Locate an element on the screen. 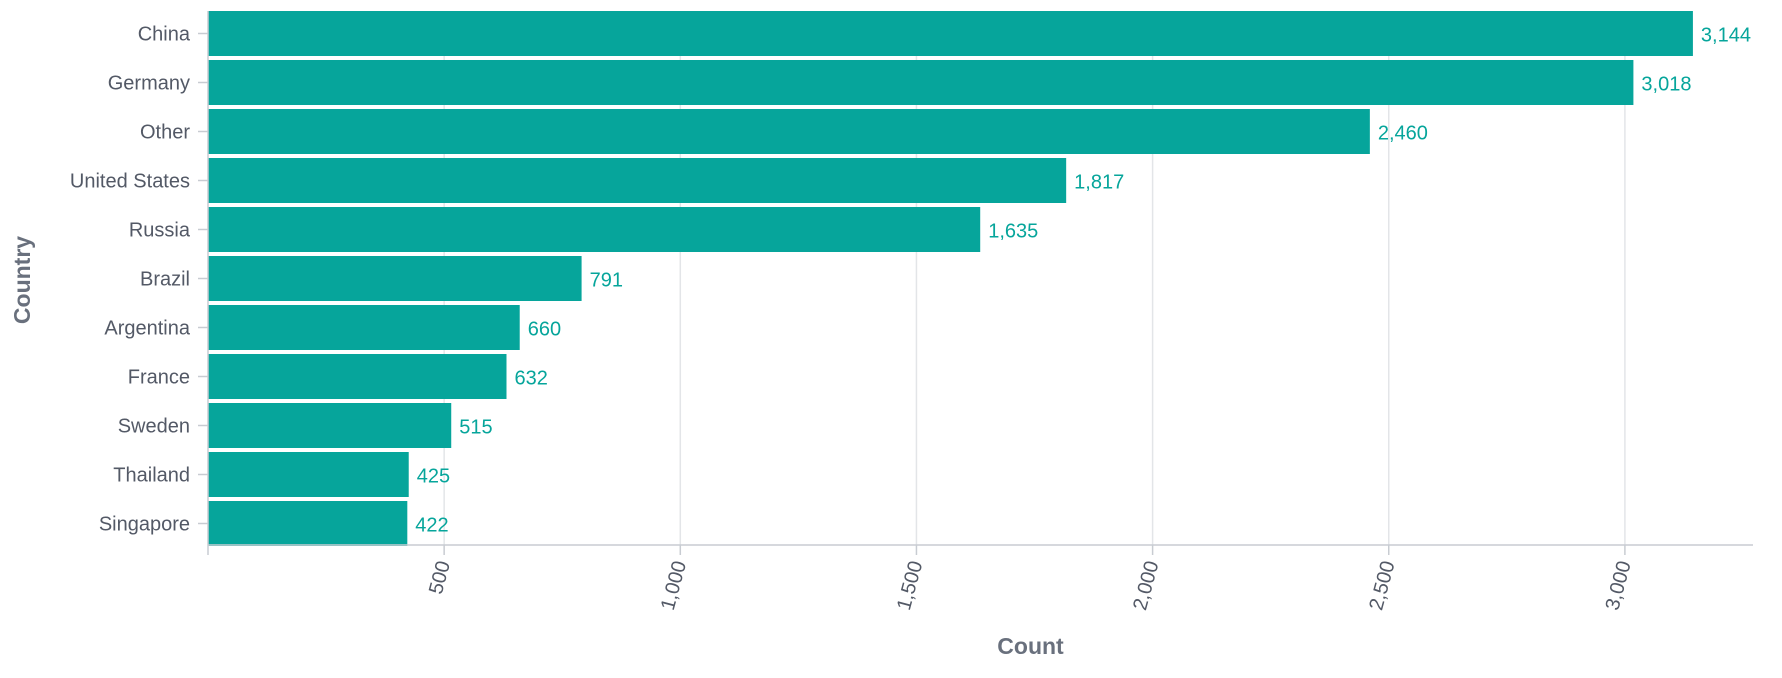  bar-value-label: 3,144 is located at coordinates (1726, 36).